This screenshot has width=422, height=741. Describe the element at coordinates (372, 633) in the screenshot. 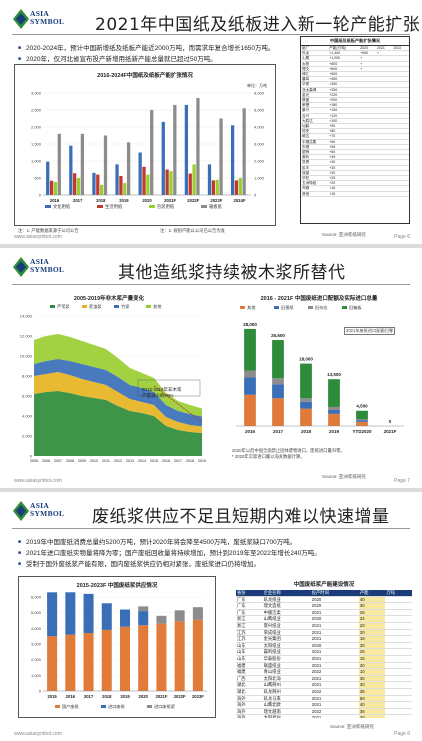

I see `table-cell: 20` at that location.